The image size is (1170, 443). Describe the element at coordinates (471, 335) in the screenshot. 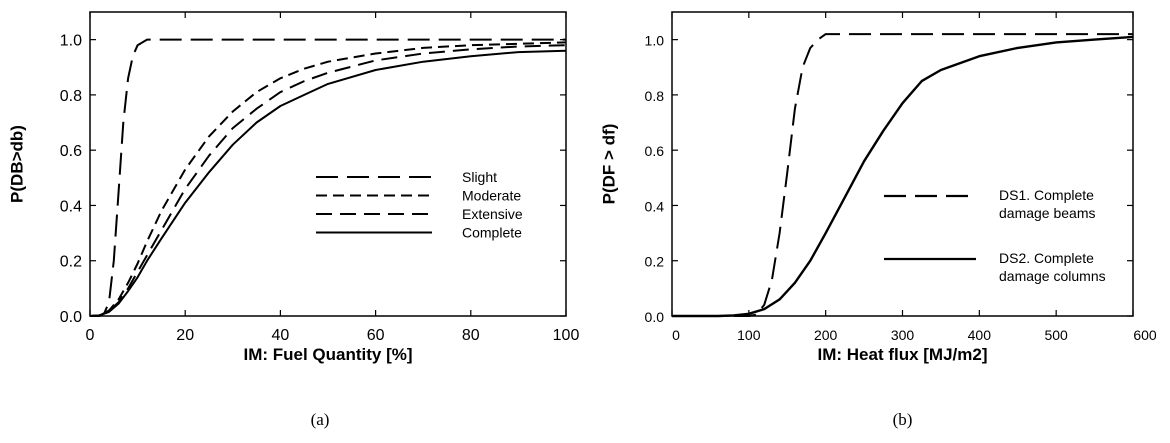

I see `x-tick-label: 80` at that location.